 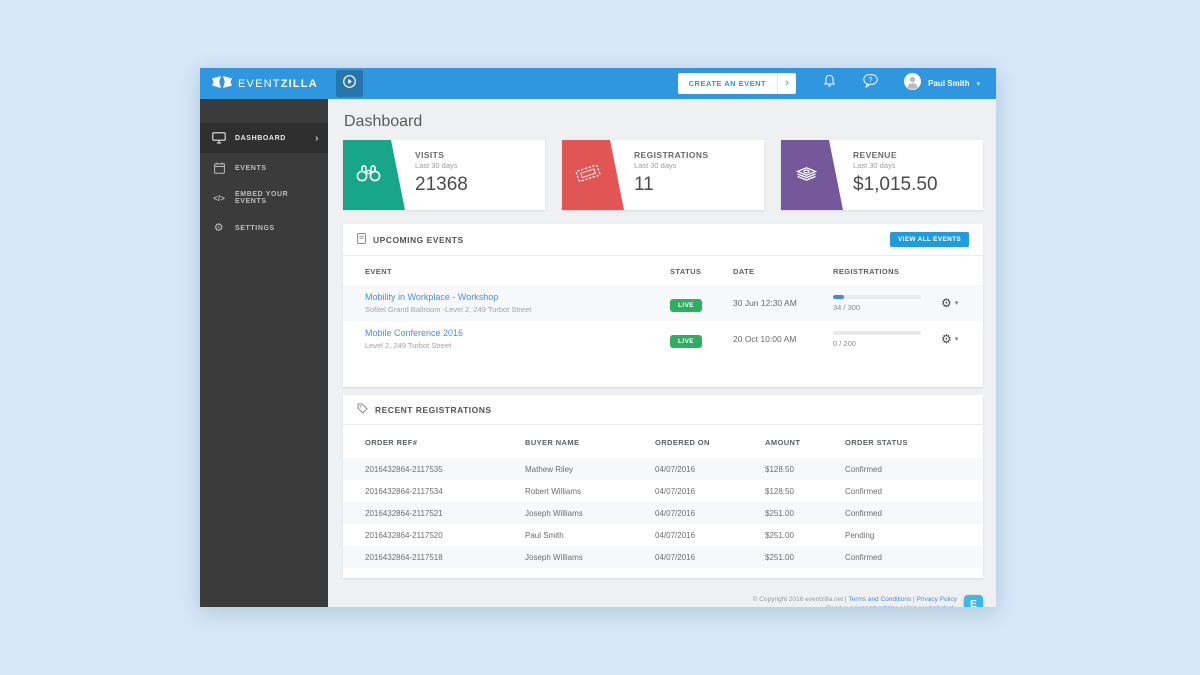 What do you see at coordinates (887, 339) in the screenshot?
I see `registrations-cell: 0 / 200` at bounding box center [887, 339].